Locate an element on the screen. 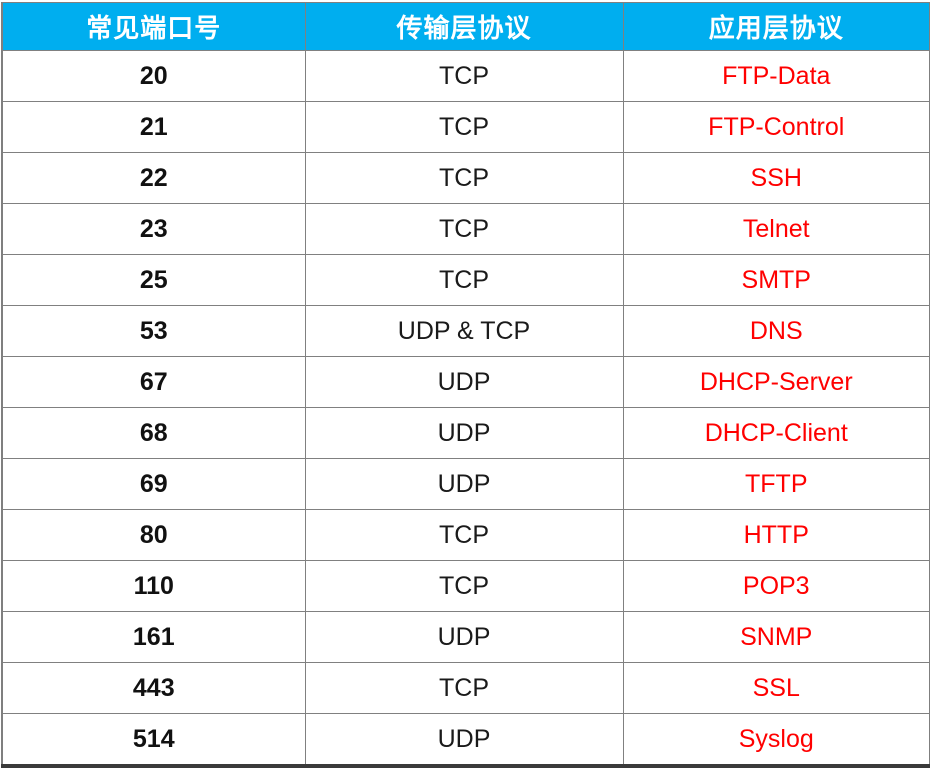 The width and height of the screenshot is (930, 768). table-row: 69 UDP TFTP is located at coordinates (465, 484).